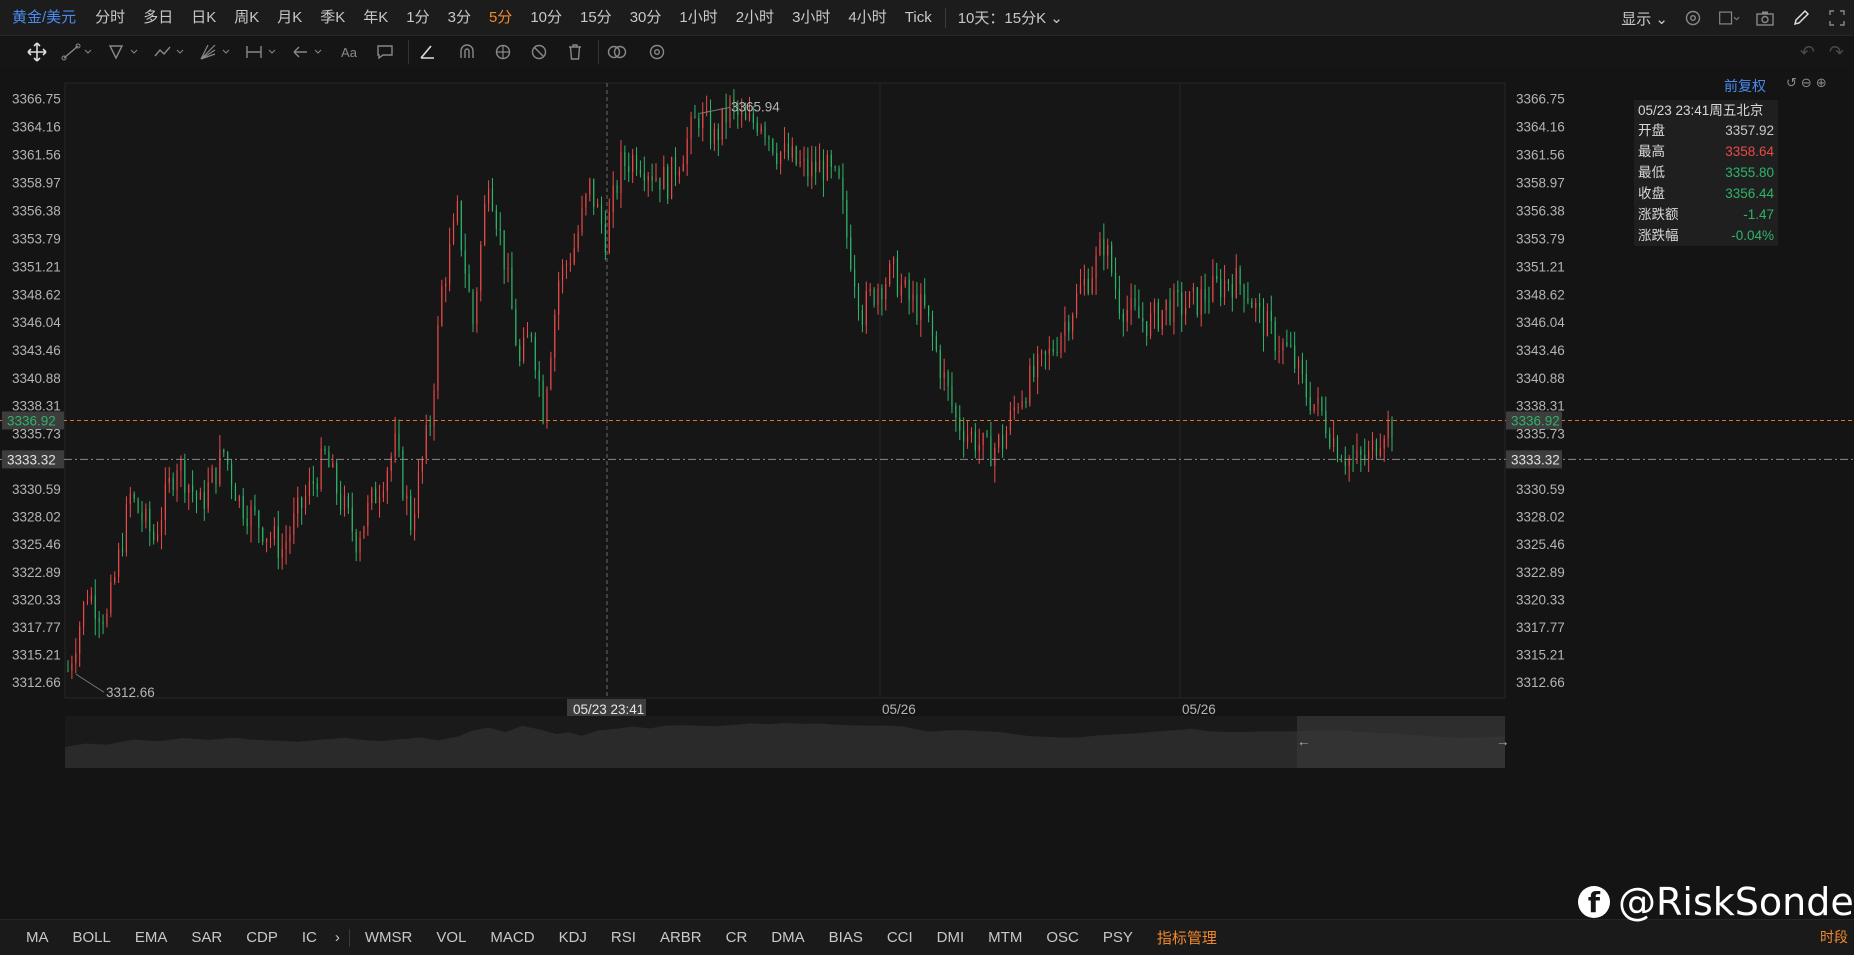 The image size is (1854, 955). What do you see at coordinates (645, 17) in the screenshot?
I see `period-12: 30分` at bounding box center [645, 17].